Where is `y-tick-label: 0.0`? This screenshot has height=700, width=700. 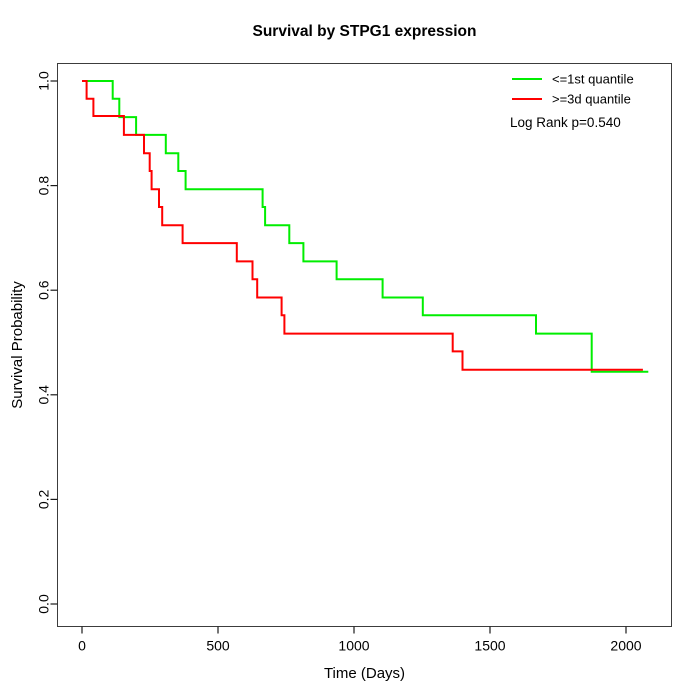 y-tick-label: 0.0 is located at coordinates (44, 604).